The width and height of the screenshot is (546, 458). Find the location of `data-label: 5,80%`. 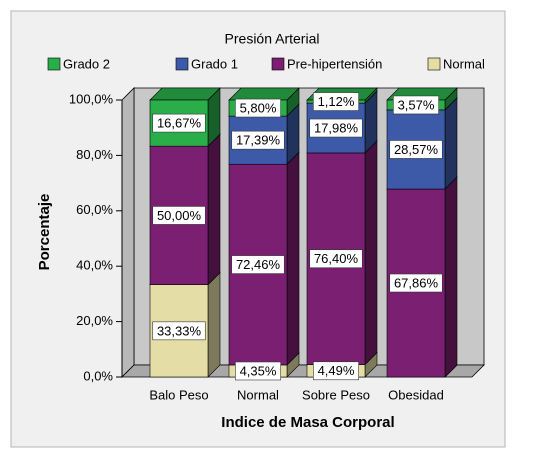

data-label: 5,80% is located at coordinates (258, 107).